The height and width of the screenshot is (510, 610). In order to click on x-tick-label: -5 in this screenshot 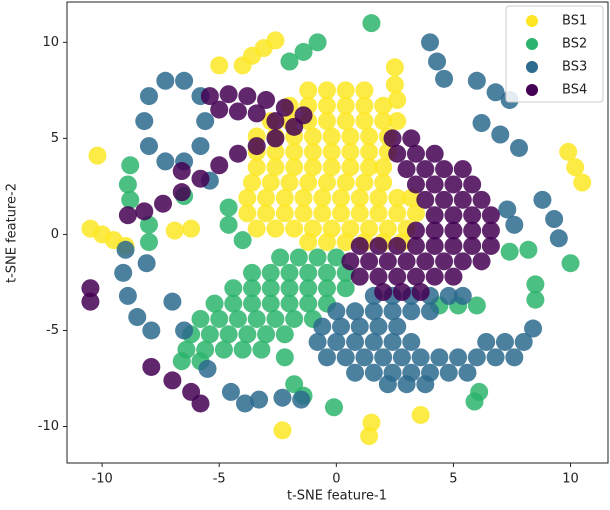, I will do `click(219, 479)`.